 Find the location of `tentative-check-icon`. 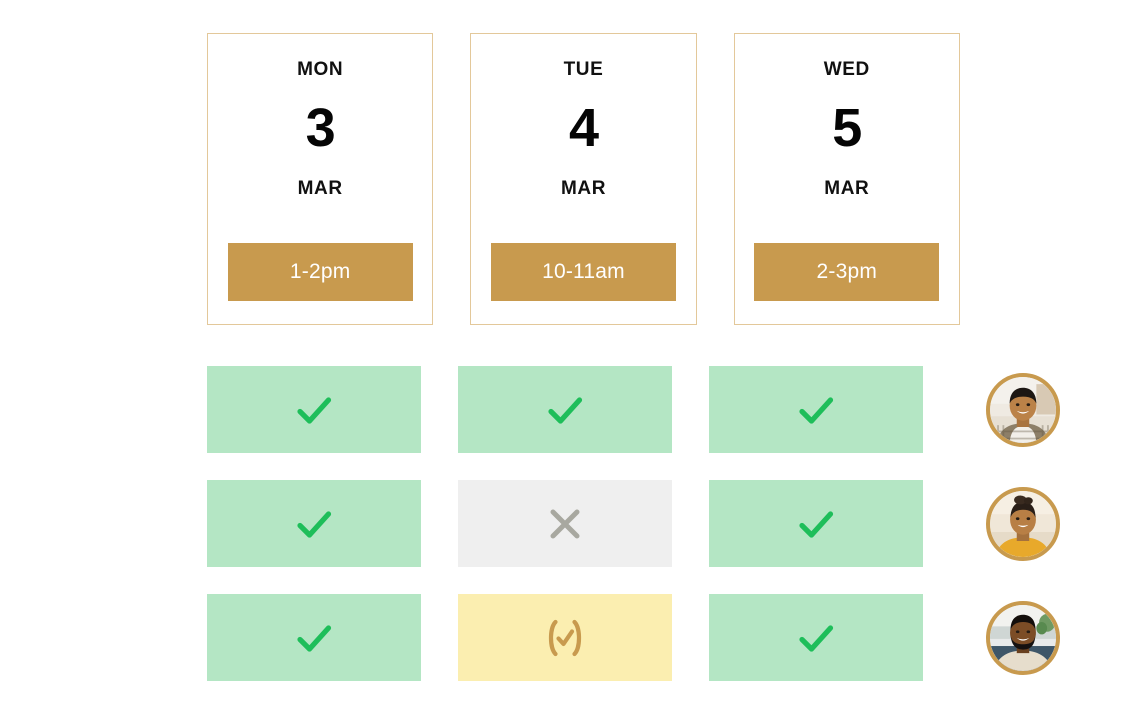

tentative-check-icon is located at coordinates (565, 638).